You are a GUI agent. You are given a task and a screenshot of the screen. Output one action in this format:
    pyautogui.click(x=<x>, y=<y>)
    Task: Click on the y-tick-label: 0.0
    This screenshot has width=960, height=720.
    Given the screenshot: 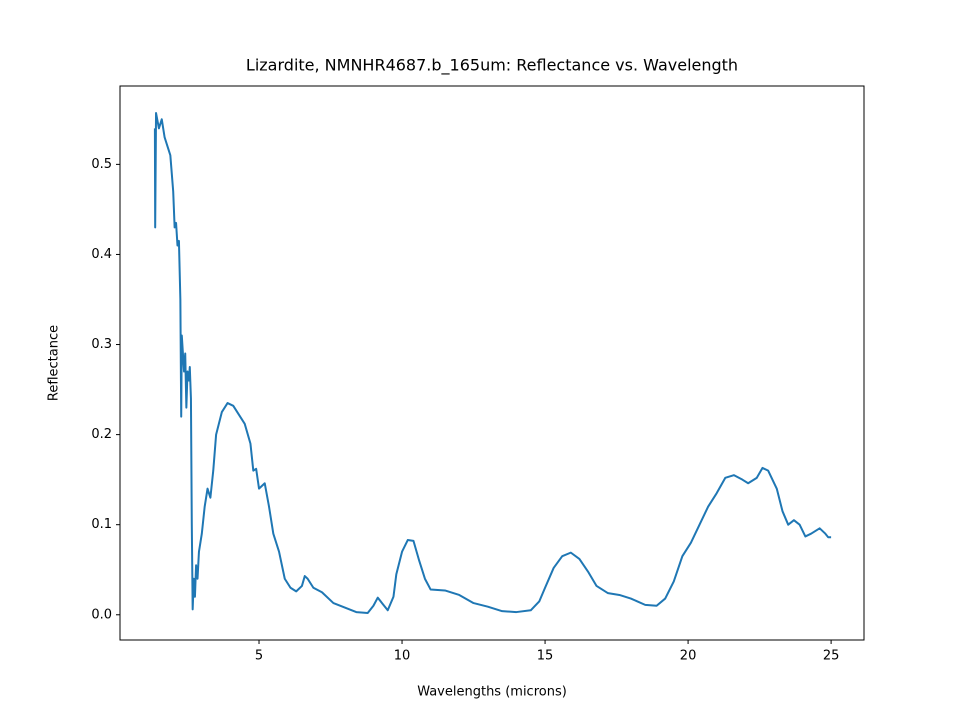 What is the action you would take?
    pyautogui.click(x=101, y=614)
    